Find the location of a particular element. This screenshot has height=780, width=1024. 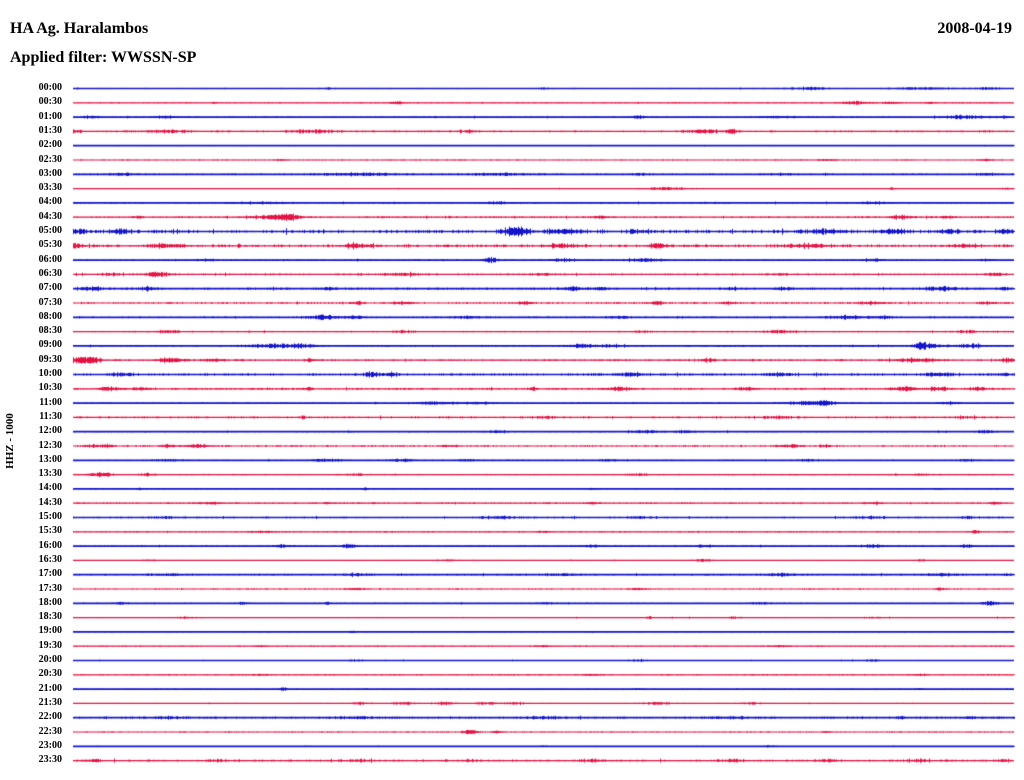

time-label: 07:30 is located at coordinates (50, 302).